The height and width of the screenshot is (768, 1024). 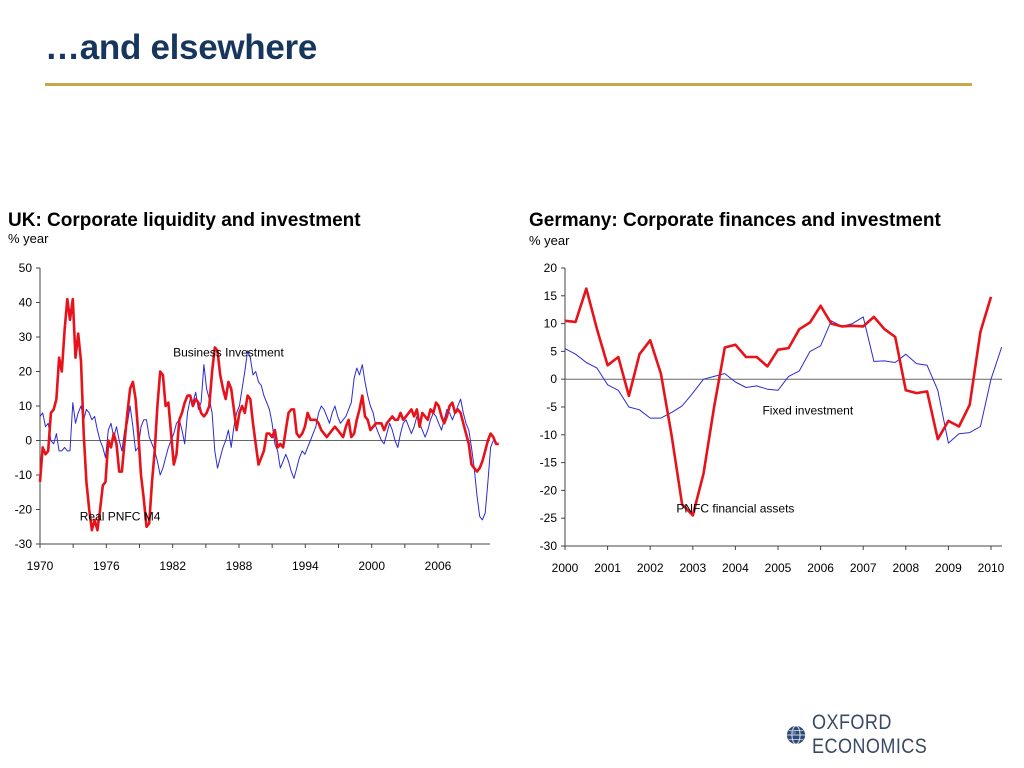 I want to click on uk-x-tick-label: 1976, so click(x=106, y=566).